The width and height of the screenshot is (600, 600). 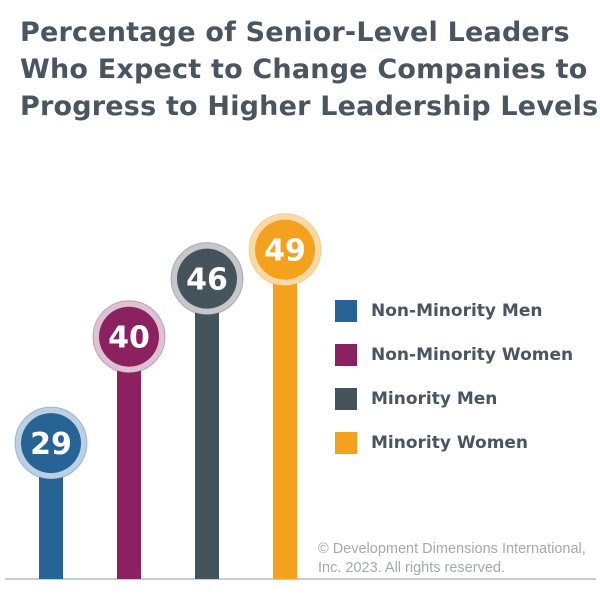 What do you see at coordinates (411, 568) in the screenshot?
I see `copyright-line: Inc. 2023. All rights reserved.` at bounding box center [411, 568].